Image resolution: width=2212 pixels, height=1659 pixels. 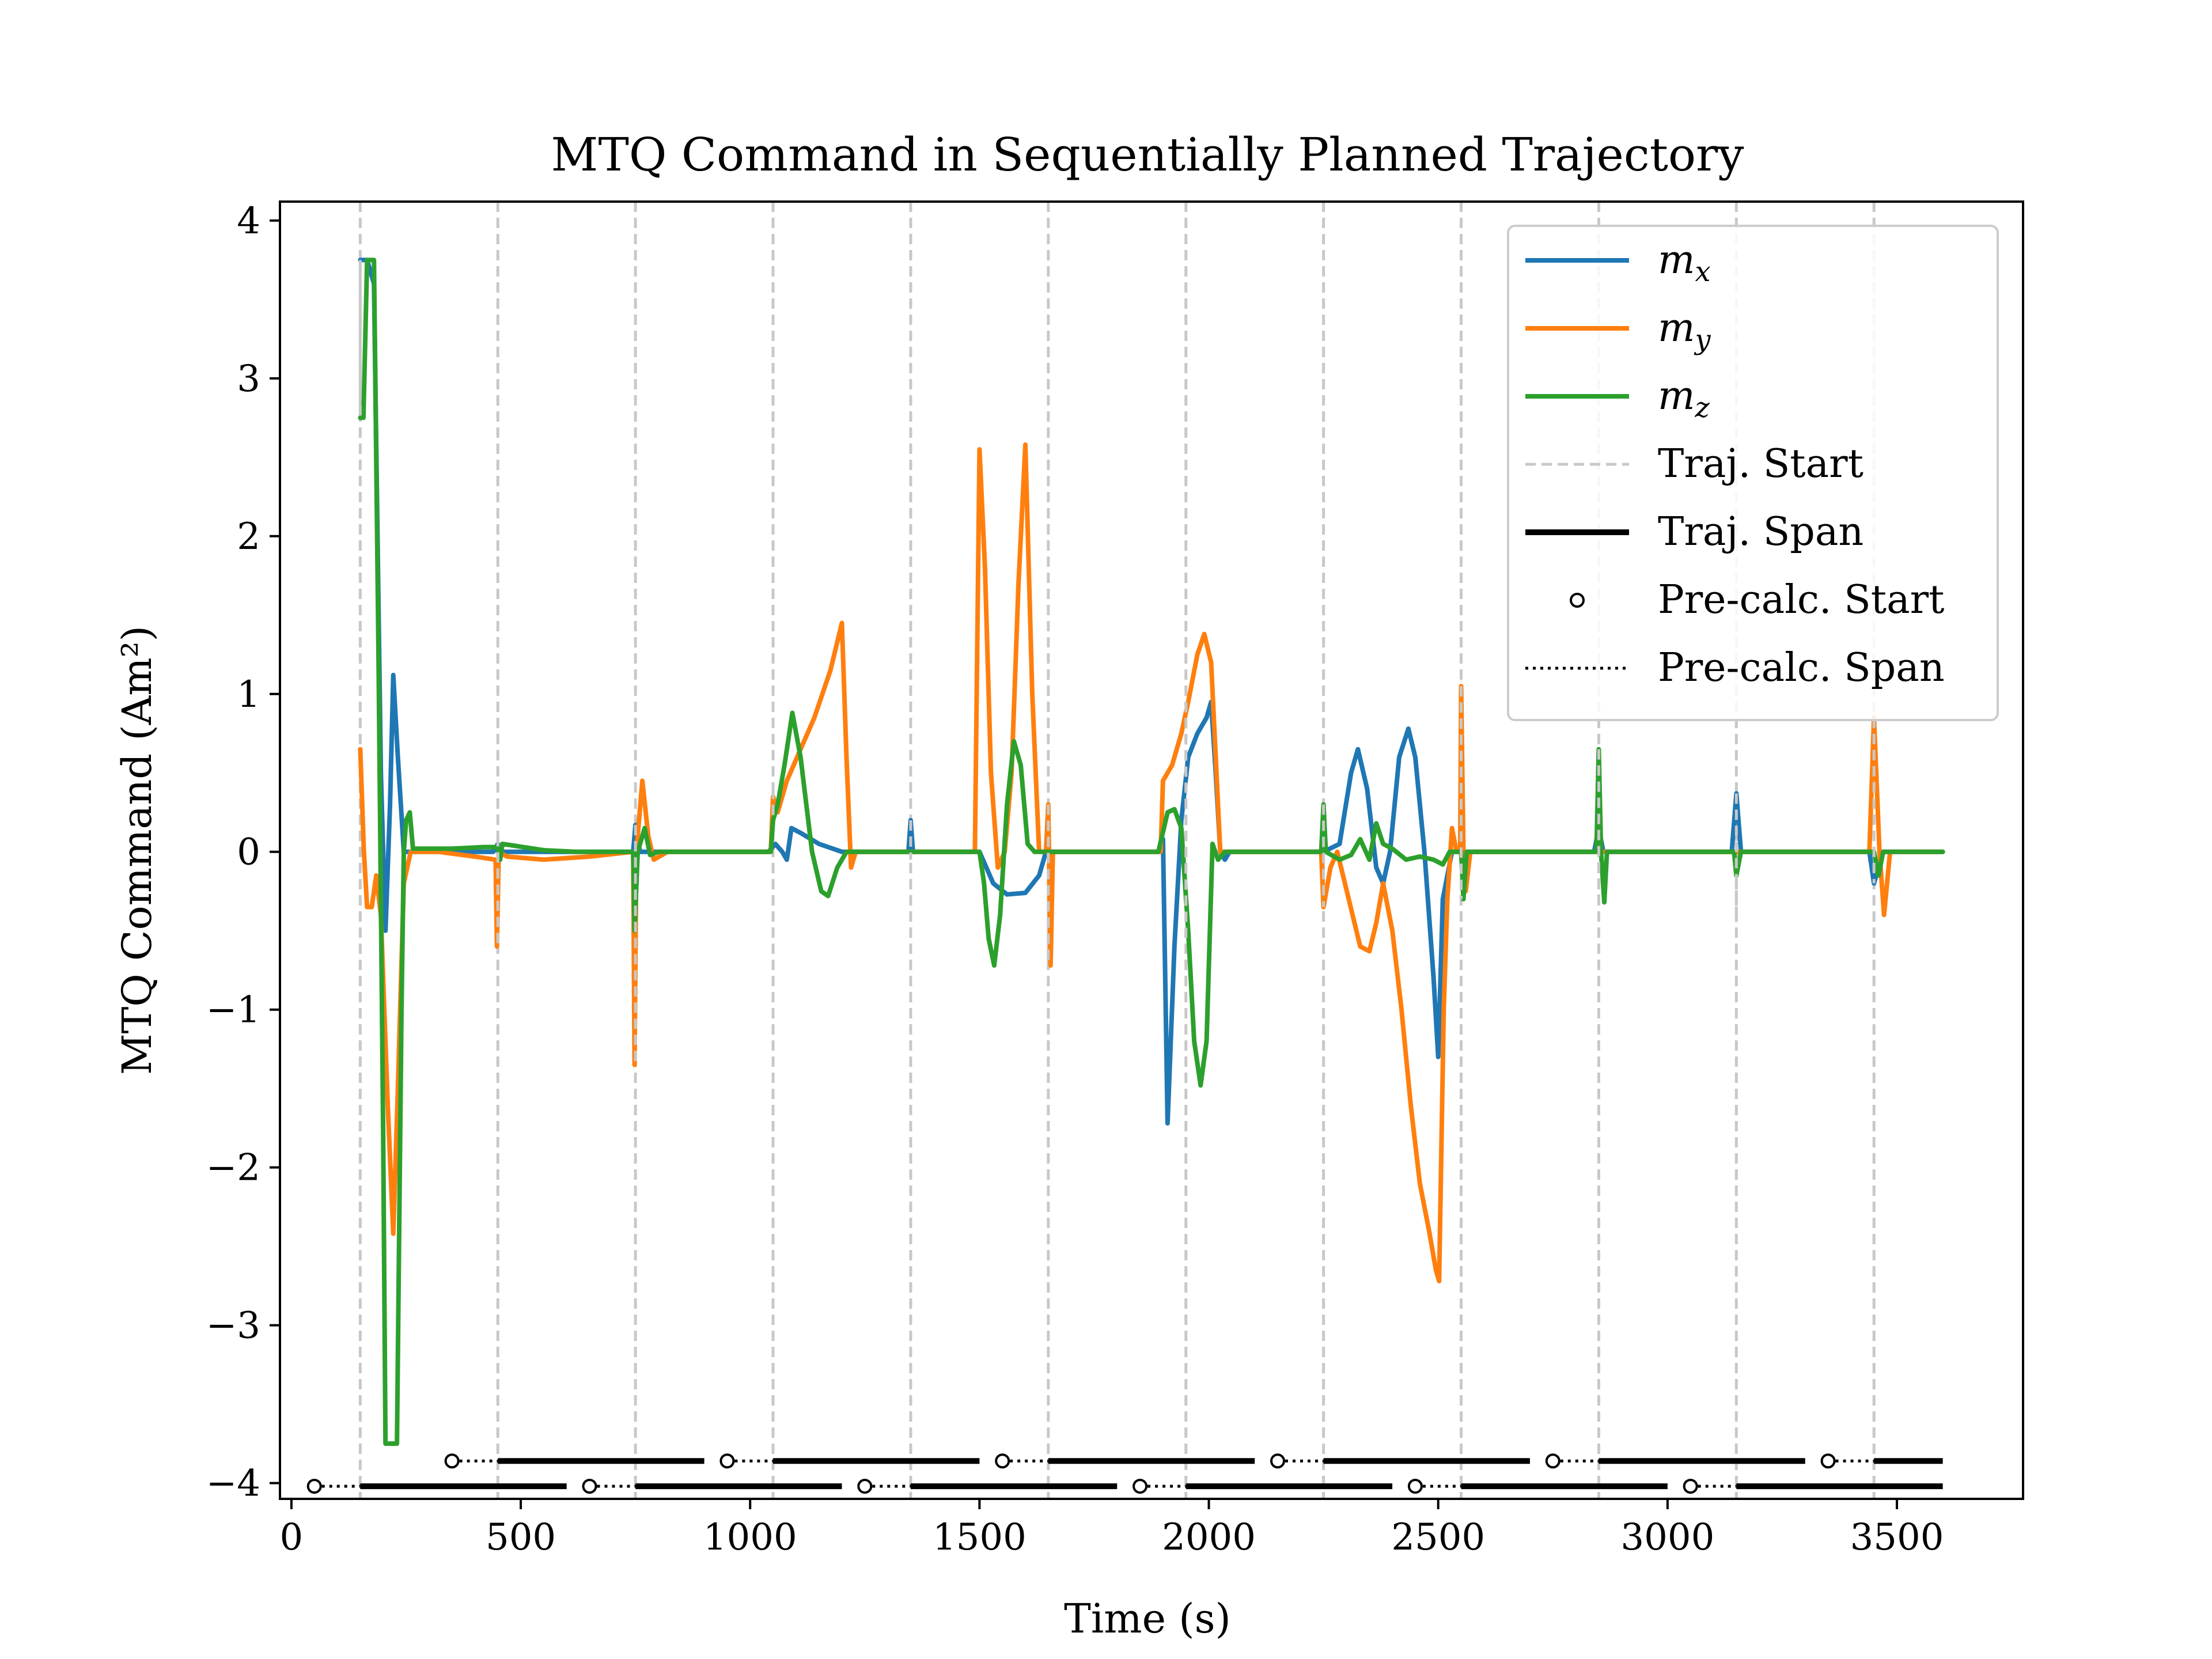 I want to click on y-tick-label: 4, so click(x=248, y=221).